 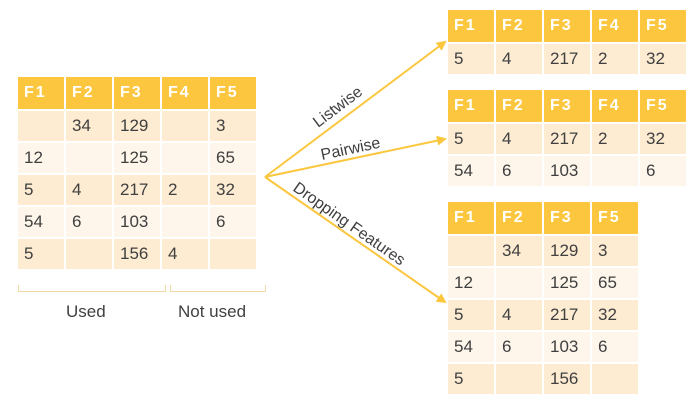 What do you see at coordinates (89, 93) in the screenshot?
I see `source-header-cell: F2` at bounding box center [89, 93].